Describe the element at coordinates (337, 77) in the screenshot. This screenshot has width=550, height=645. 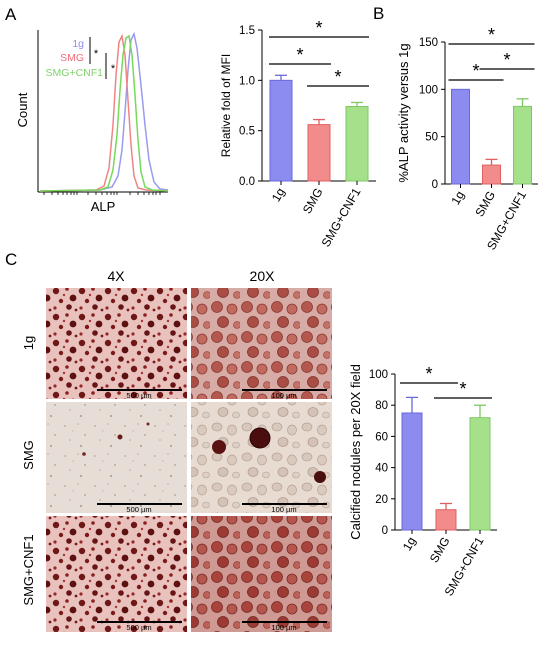
I see `mfi-sig-star-1: *` at that location.